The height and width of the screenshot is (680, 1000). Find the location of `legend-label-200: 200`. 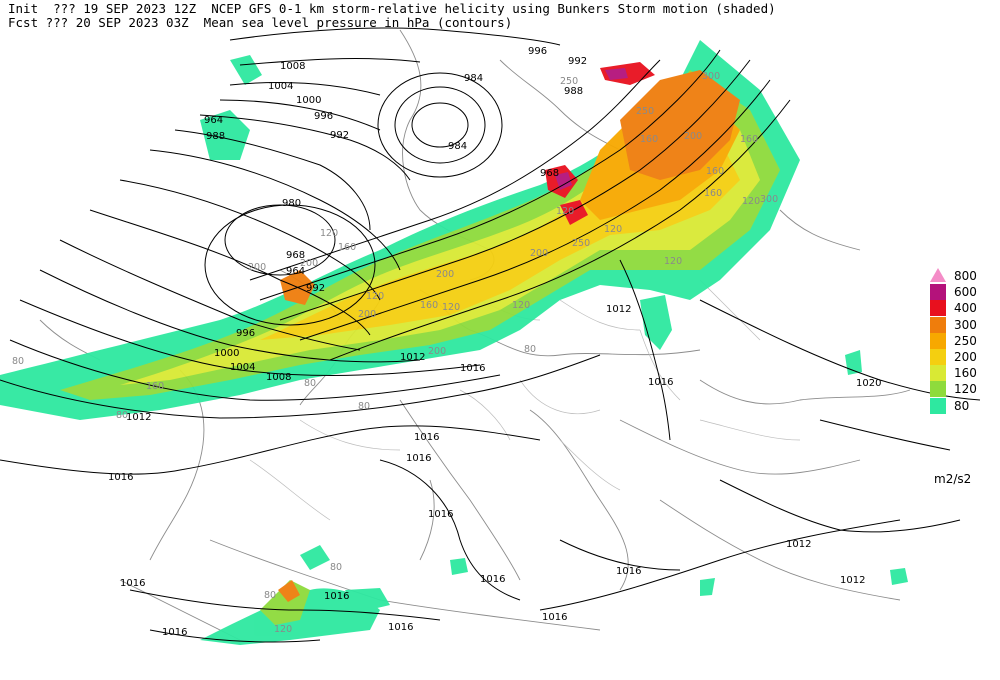

legend-label-200: 200 is located at coordinates (965, 357).